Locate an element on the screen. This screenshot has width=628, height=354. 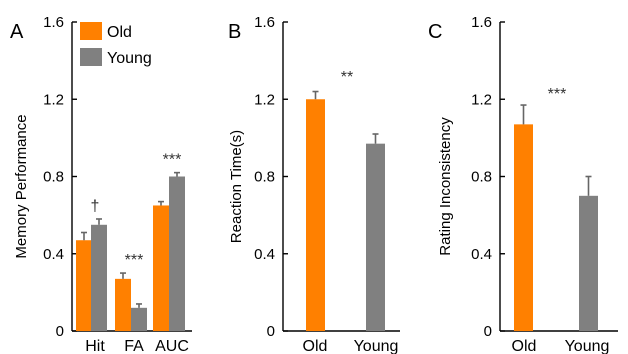
panel-b-y-tick-label: 1.2 is located at coordinates (264, 99).